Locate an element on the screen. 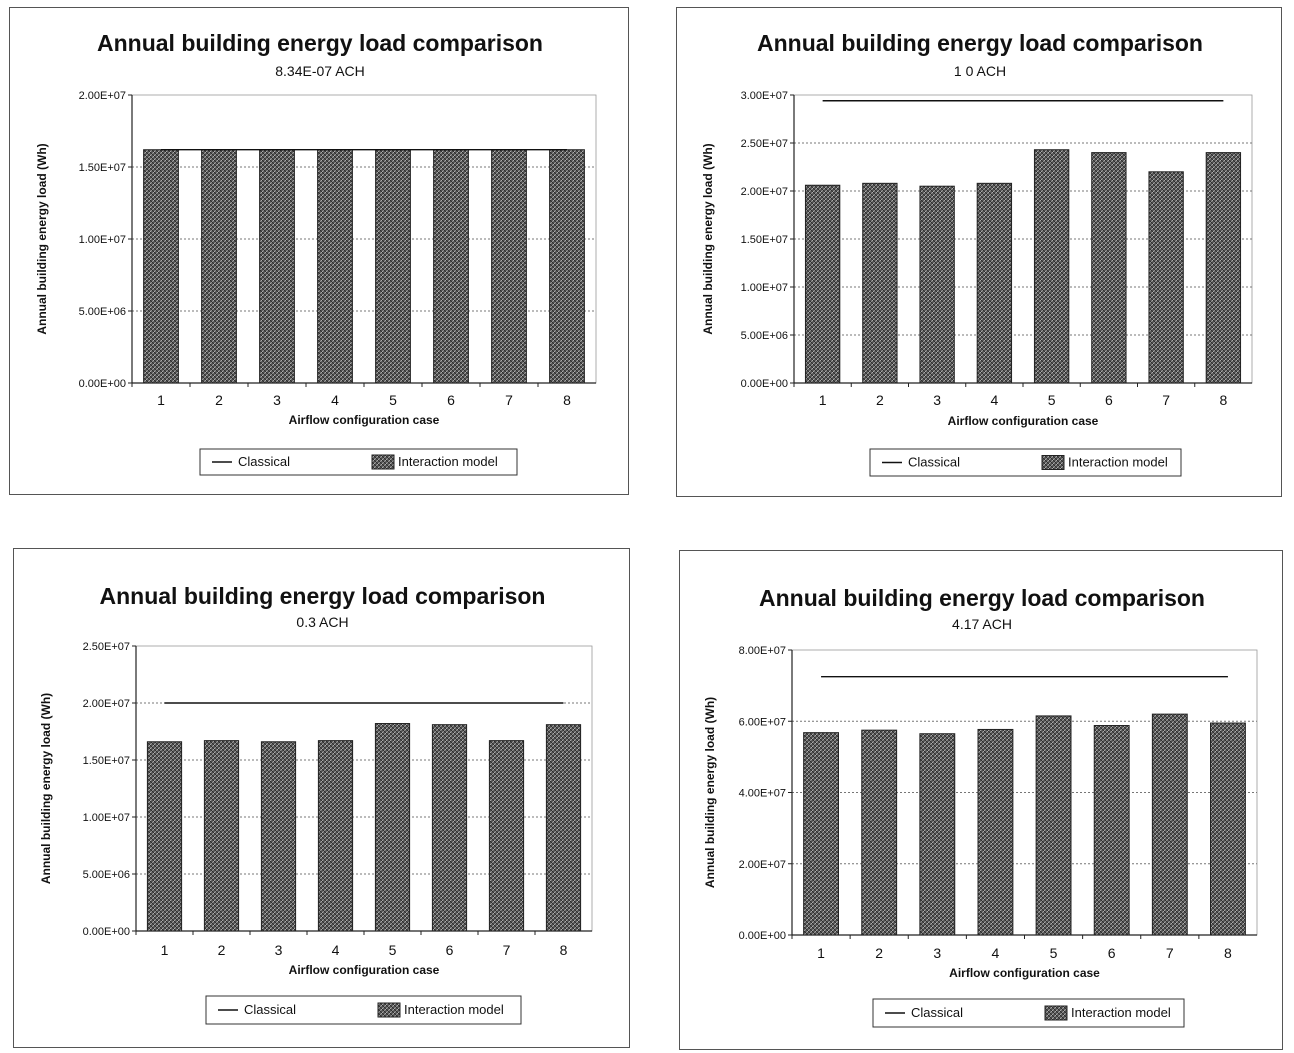 Image resolution: width=1294 pixels, height=1053 pixels. y-tick-label: 6.00E+07 is located at coordinates (762, 722).